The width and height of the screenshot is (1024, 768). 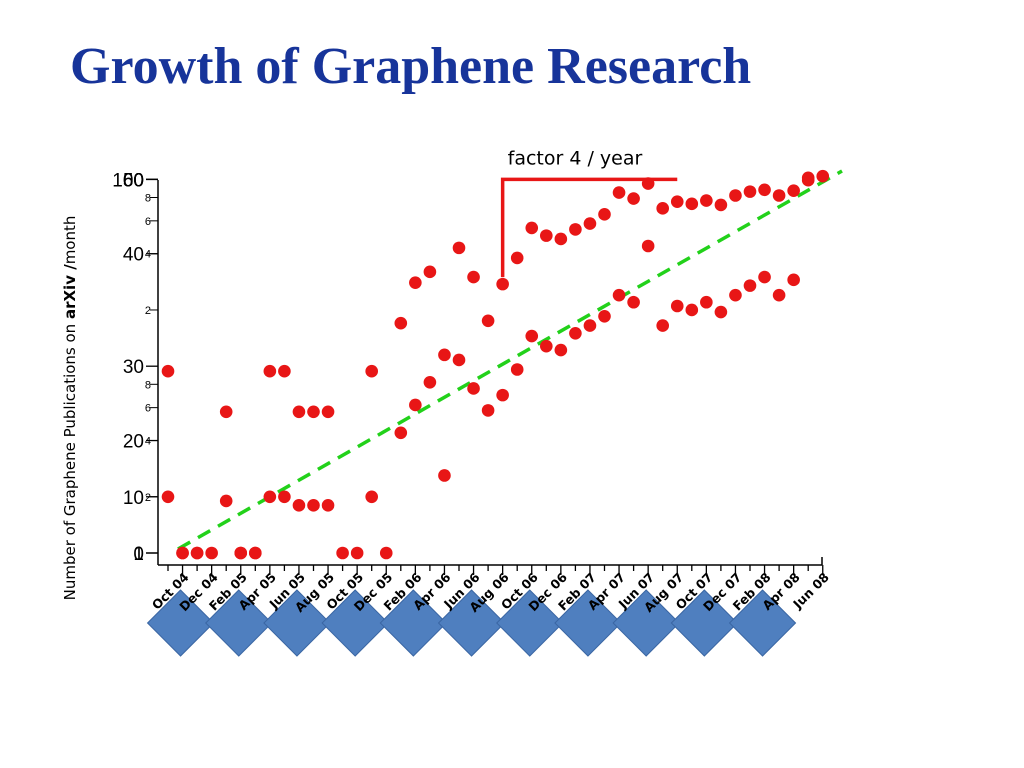 I want to click on y-tick-label: 30, so click(x=133, y=367).